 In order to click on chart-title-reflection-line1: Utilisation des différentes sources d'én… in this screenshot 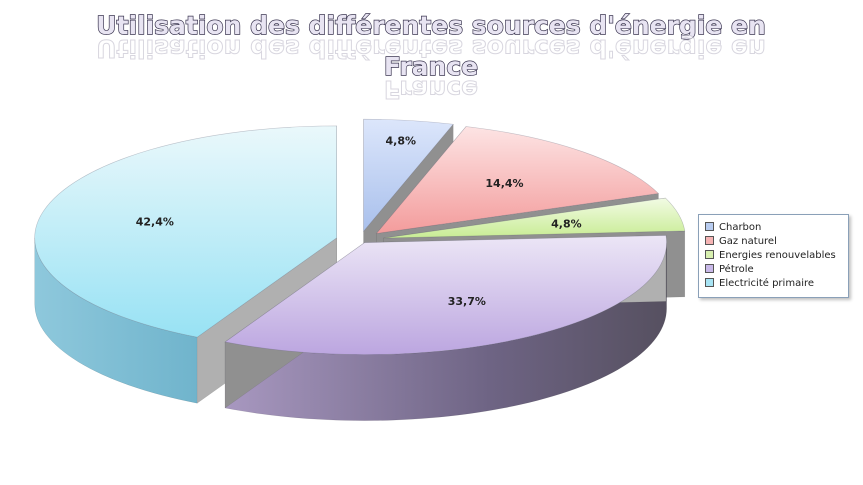, I will do `click(431, 48)`.